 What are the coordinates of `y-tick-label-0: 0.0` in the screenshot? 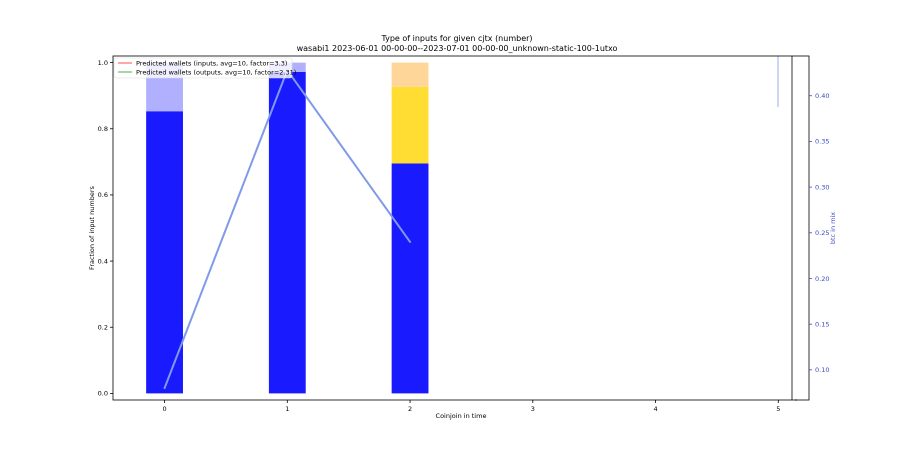 It's located at (103, 394).